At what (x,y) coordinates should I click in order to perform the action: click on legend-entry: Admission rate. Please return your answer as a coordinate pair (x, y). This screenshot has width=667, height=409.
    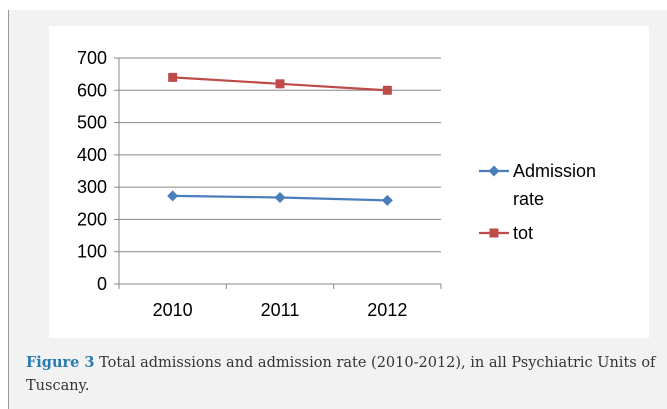
    Looking at the image, I should click on (537, 185).